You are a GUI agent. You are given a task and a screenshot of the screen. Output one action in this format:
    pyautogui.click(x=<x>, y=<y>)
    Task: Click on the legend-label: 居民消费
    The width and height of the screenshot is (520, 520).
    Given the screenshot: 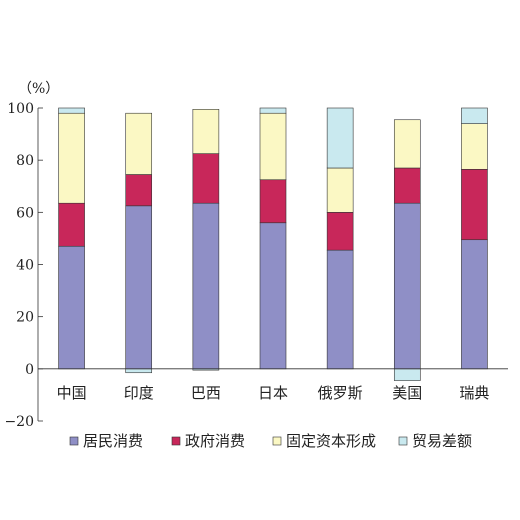 What is the action you would take?
    pyautogui.click(x=113, y=441)
    